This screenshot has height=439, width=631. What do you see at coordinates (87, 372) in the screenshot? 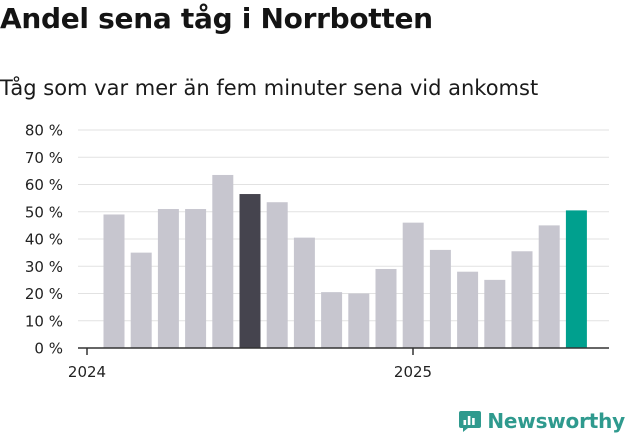
I see `x-tick-label: 2024` at bounding box center [87, 372].